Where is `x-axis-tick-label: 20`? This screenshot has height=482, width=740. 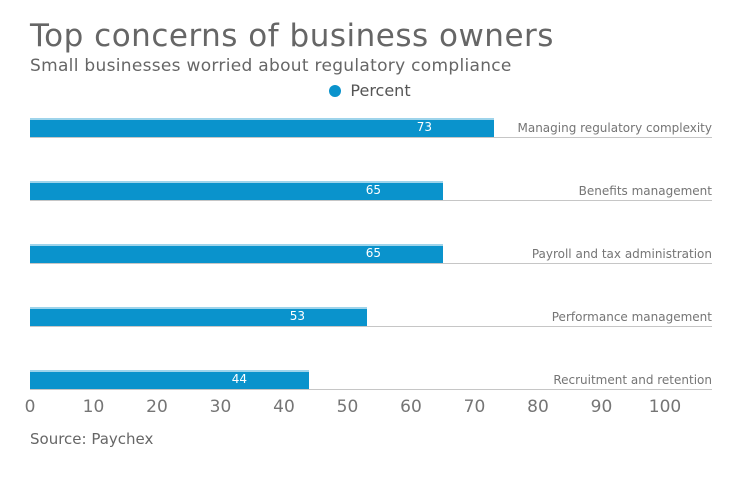 x-axis-tick-label: 20 is located at coordinates (157, 407).